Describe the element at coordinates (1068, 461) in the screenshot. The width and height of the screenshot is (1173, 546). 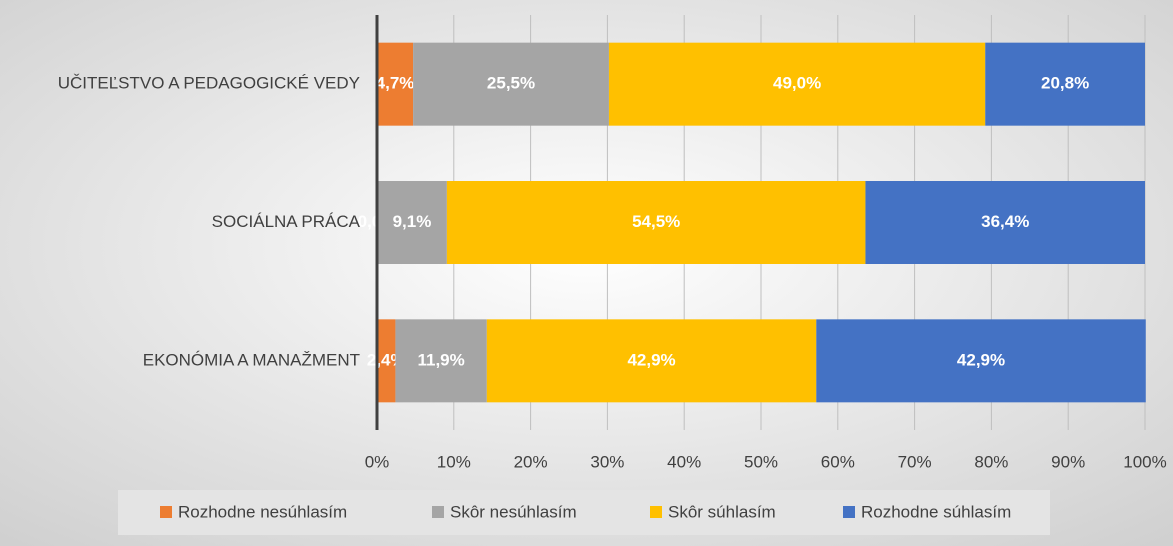
I see `x-tick-label: 90%` at that location.